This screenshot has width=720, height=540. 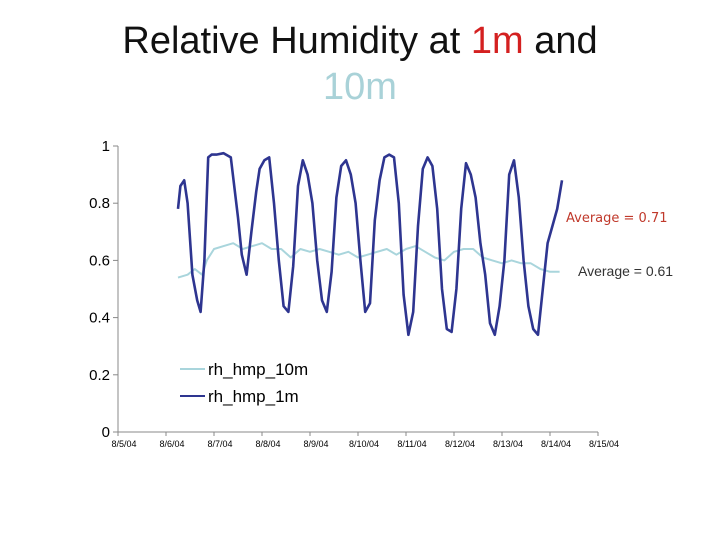 I want to click on x-tick-label: 8/13/04, so click(x=508, y=444).